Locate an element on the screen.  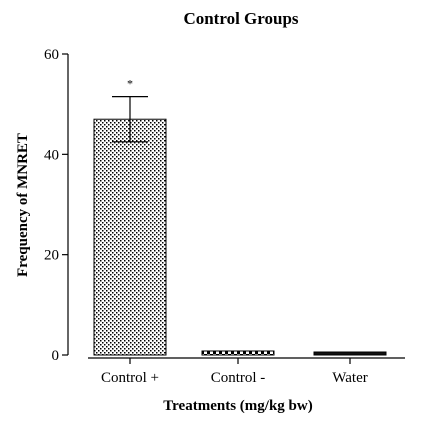
significance-mark-0: * is located at coordinates (130, 84).